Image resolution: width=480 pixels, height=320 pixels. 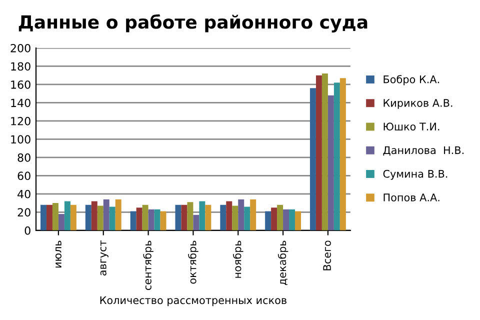 What do you see at coordinates (24, 157) in the screenshot?
I see `y-tick-label: 80` at bounding box center [24, 157].